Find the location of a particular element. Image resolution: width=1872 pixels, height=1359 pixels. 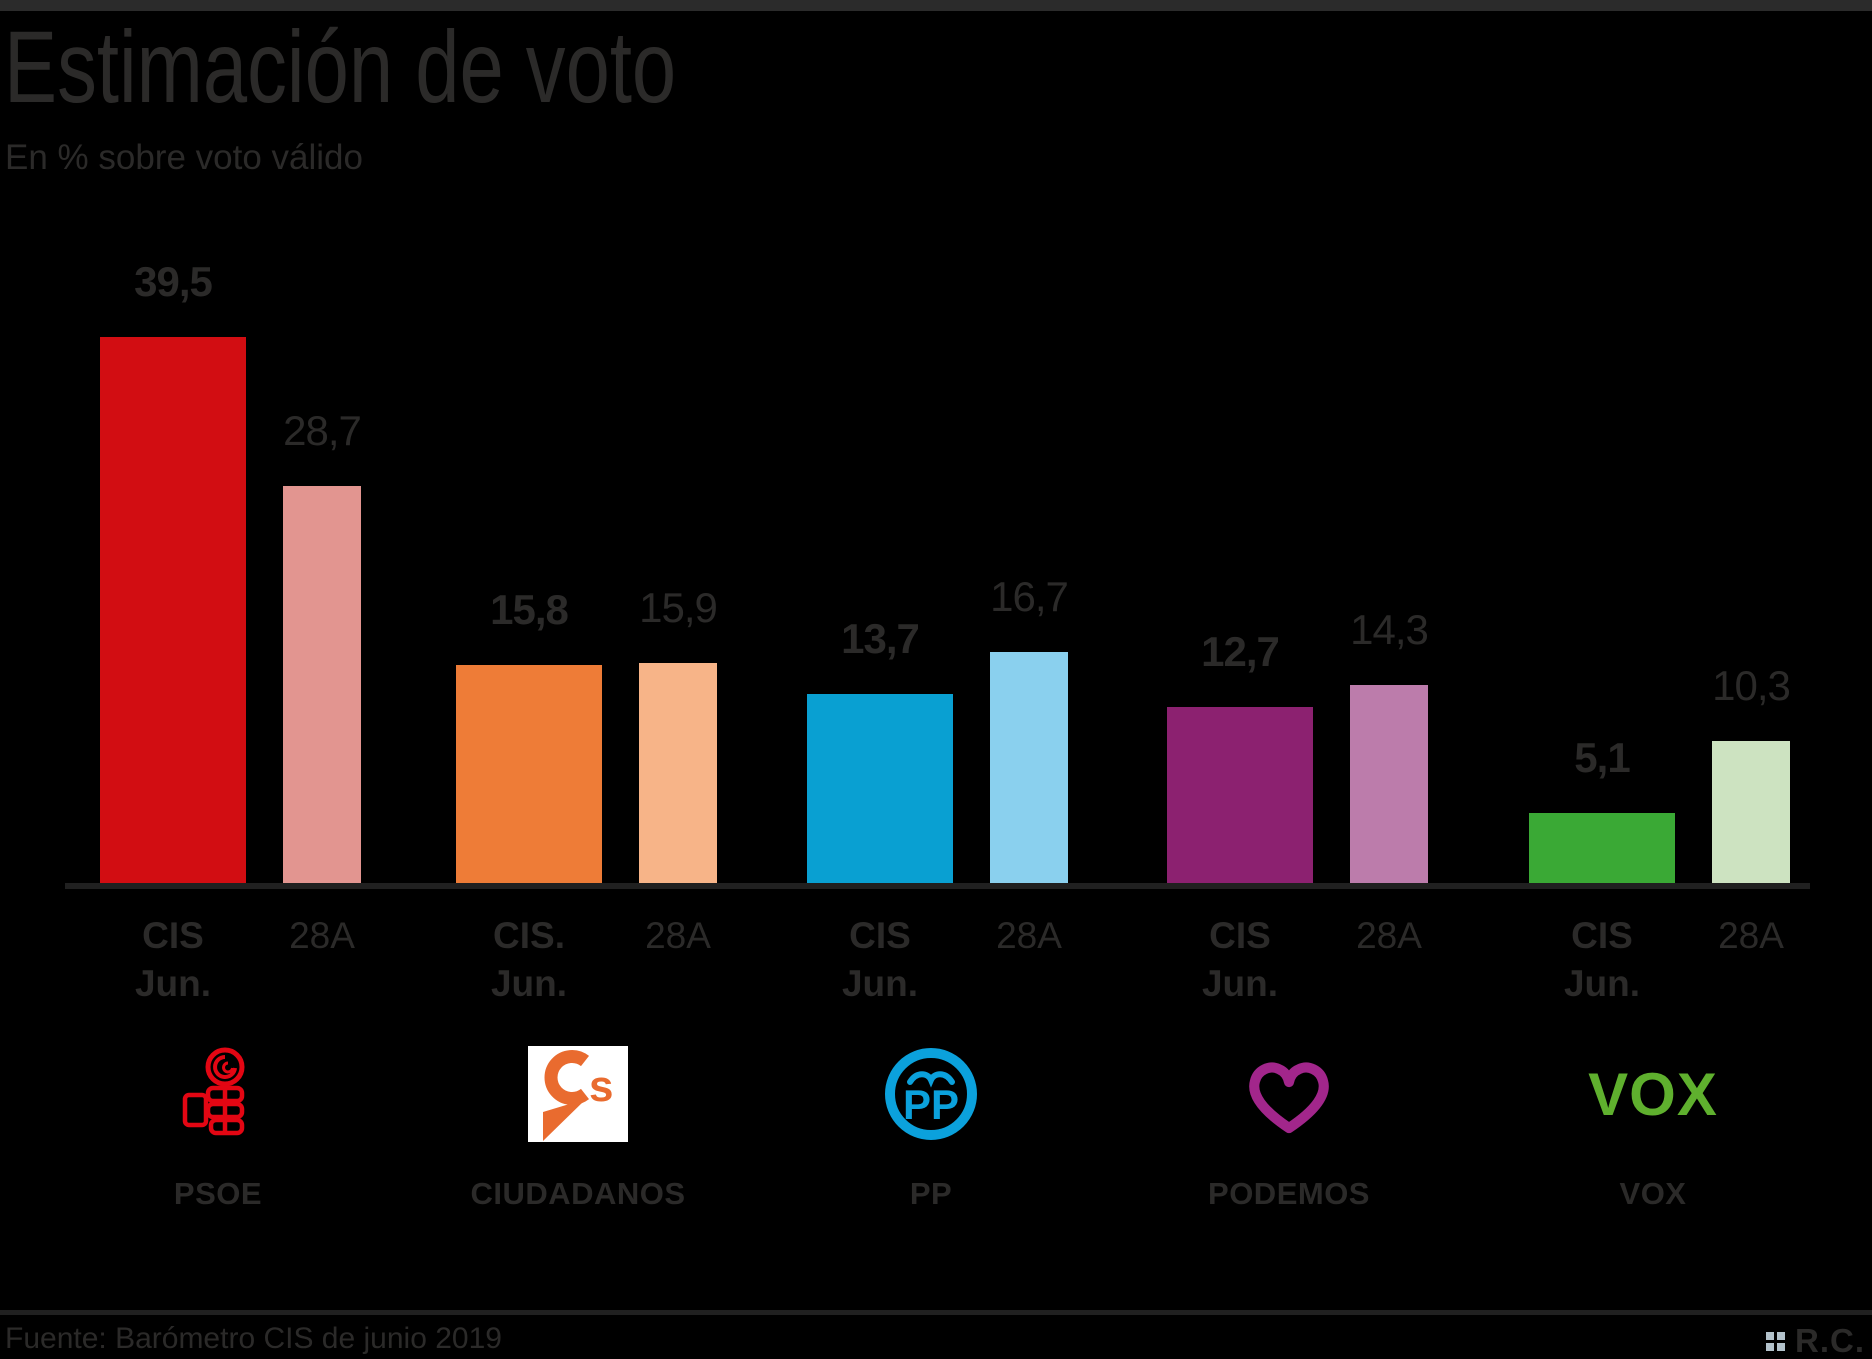

footer-divider-rule is located at coordinates (936, 1312).